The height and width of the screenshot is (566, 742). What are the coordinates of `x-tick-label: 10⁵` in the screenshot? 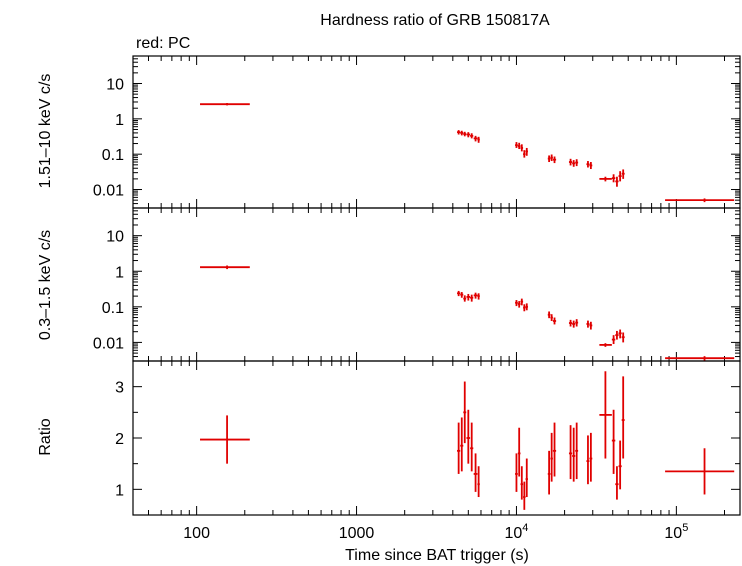 It's located at (676, 532).